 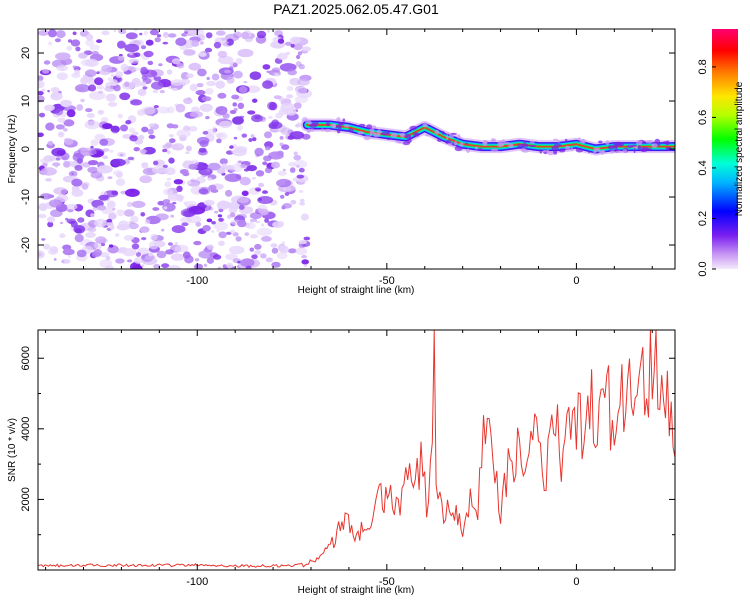 What do you see at coordinates (706, 168) in the screenshot?
I see `colorbar-ticks: 0.0 0.2 0.4 0.6 0.8` at bounding box center [706, 168].